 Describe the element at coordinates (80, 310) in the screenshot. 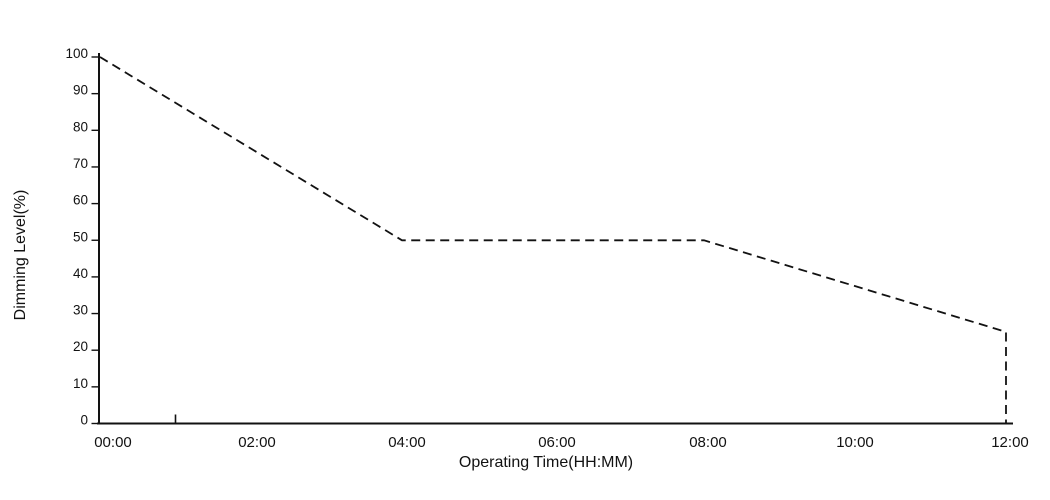

I see `y-tick-label: 30` at that location.